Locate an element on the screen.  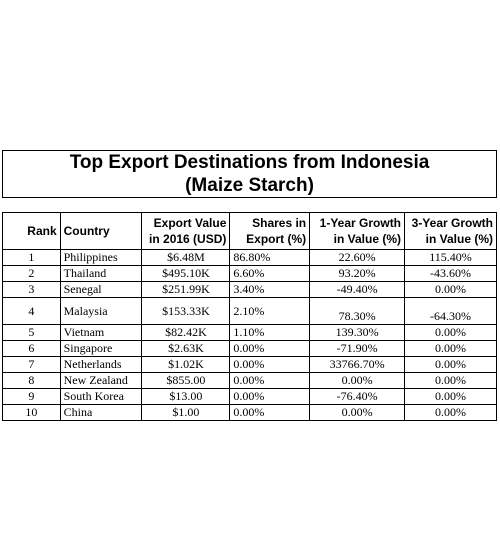
header-export-value: Export Value in 2016 (USD) is located at coordinates (186, 231).